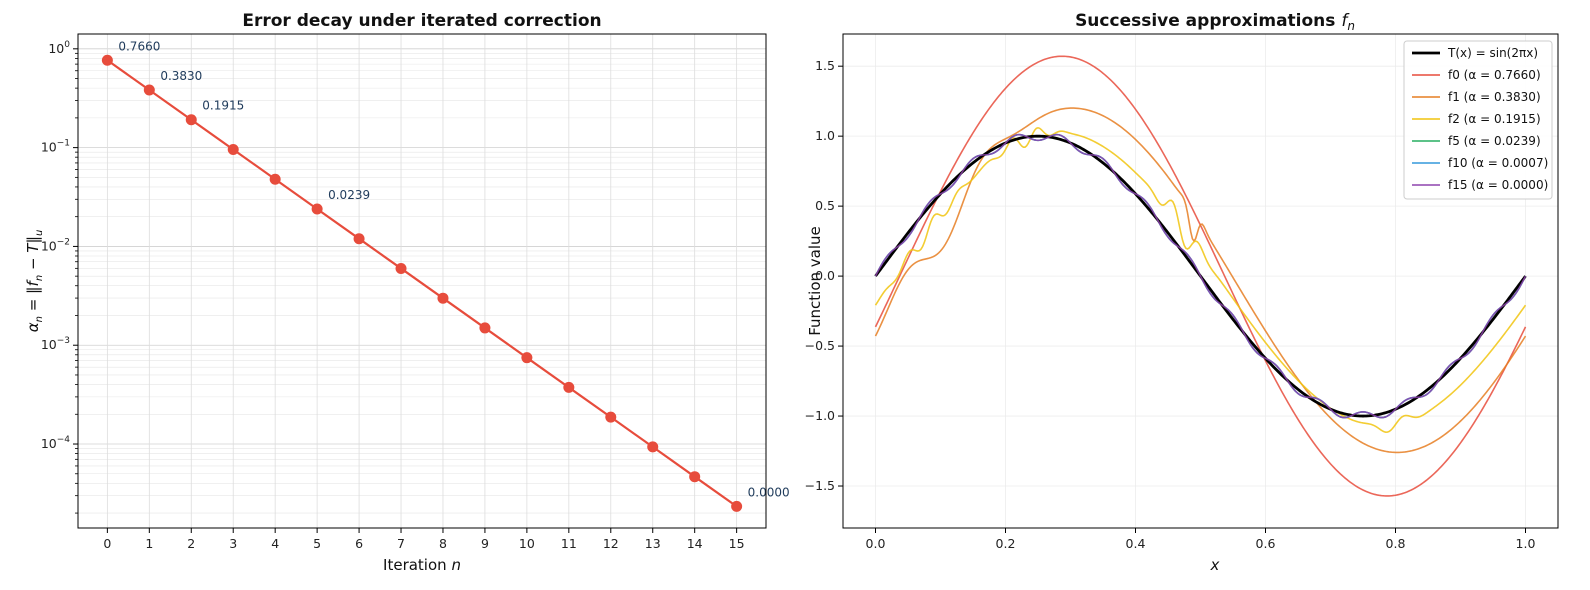  Describe the element at coordinates (1266, 543) in the screenshot. I see `right-x-tick-label: 0.6` at that location.